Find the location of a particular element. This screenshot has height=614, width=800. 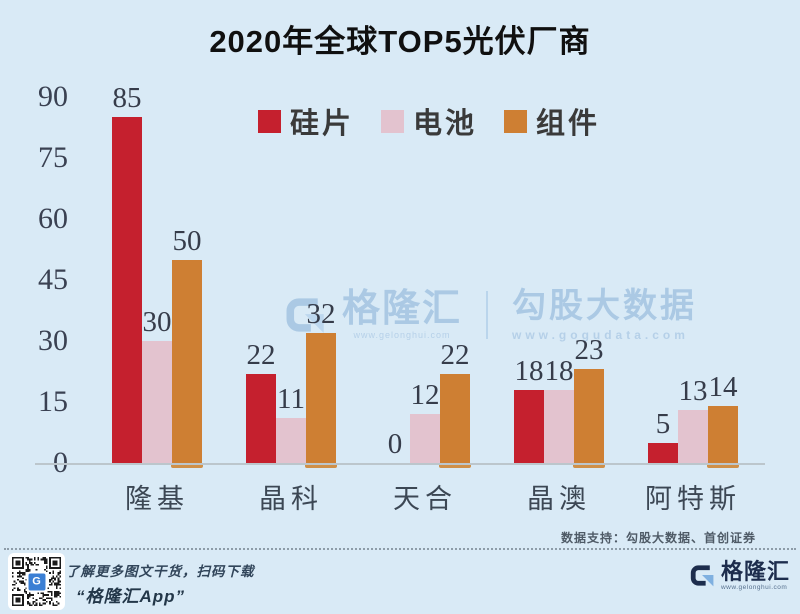

bar-电池-隆基 is located at coordinates (157, 402).